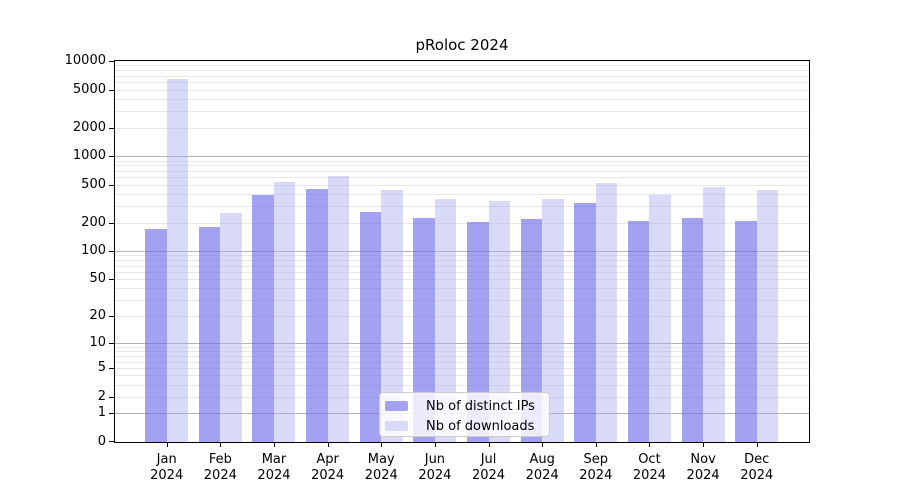 This screenshot has width=900, height=500. Describe the element at coordinates (462, 45) in the screenshot. I see `chart-title: pRoloc 2024` at that location.